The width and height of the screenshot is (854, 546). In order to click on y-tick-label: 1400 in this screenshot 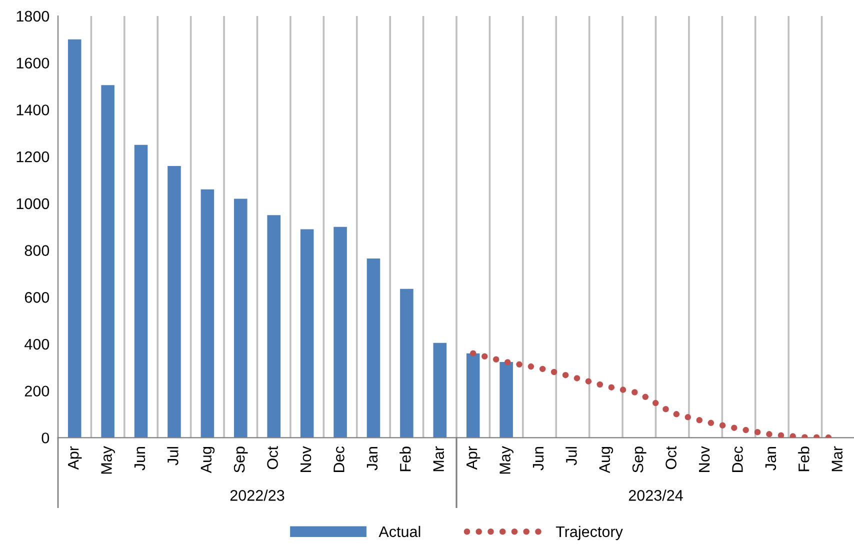, I will do `click(33, 110)`.